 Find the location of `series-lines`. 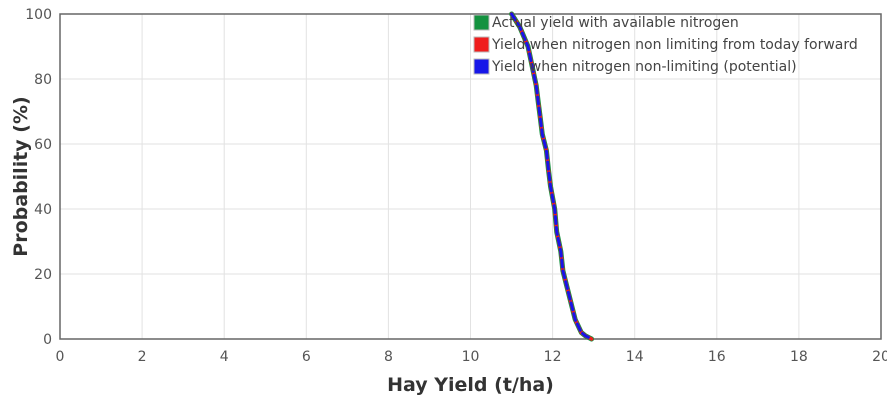

series-lines is located at coordinates (552, 176).